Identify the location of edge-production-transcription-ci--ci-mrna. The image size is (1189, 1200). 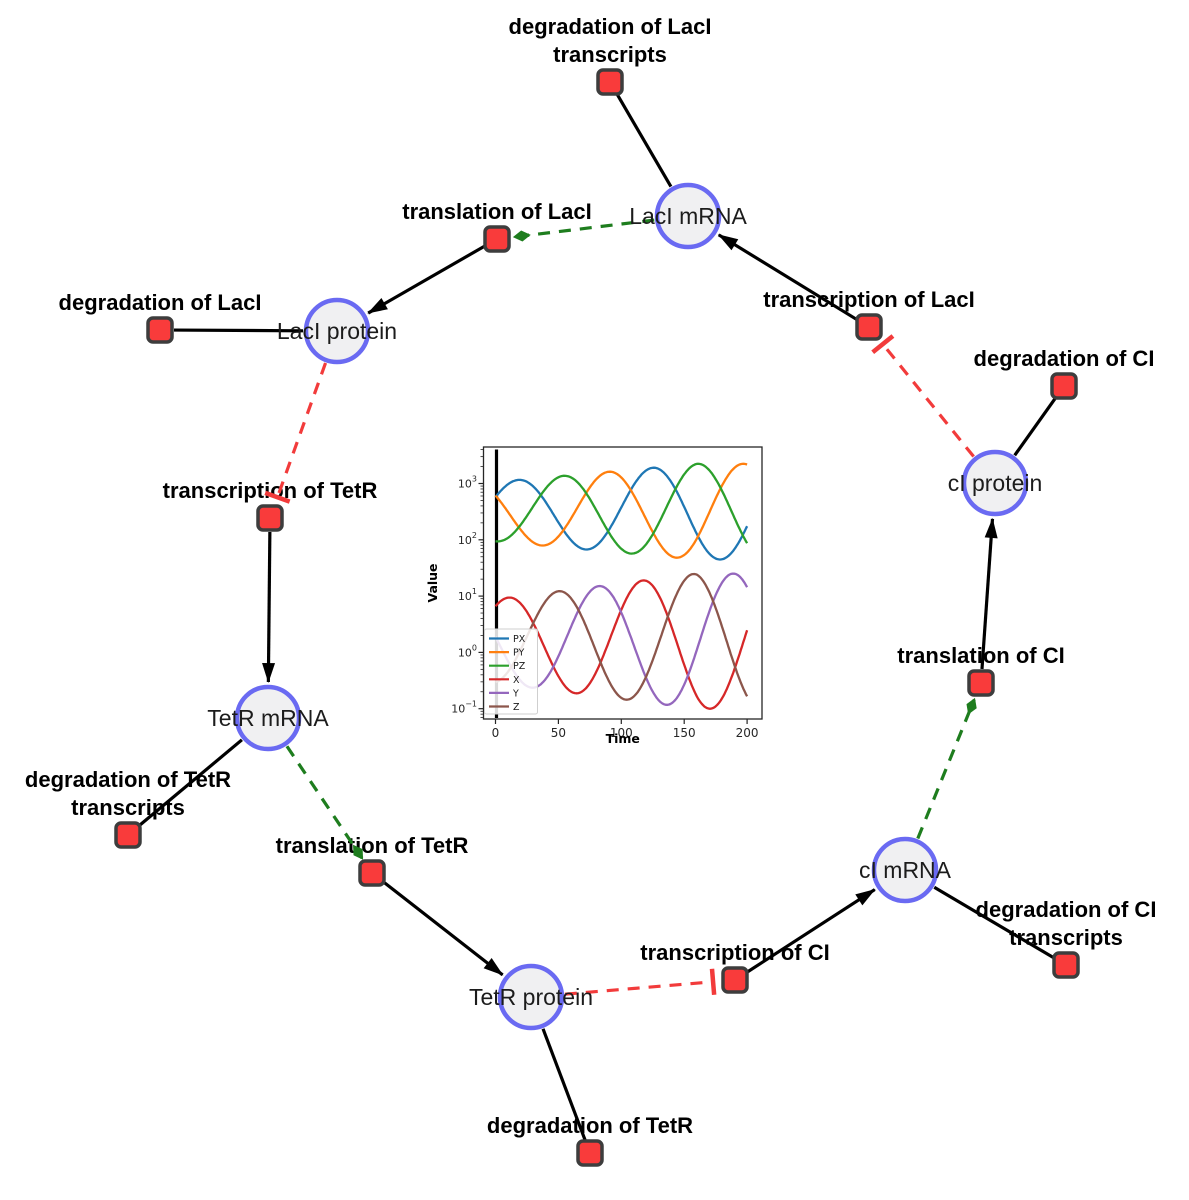
(810, 931).